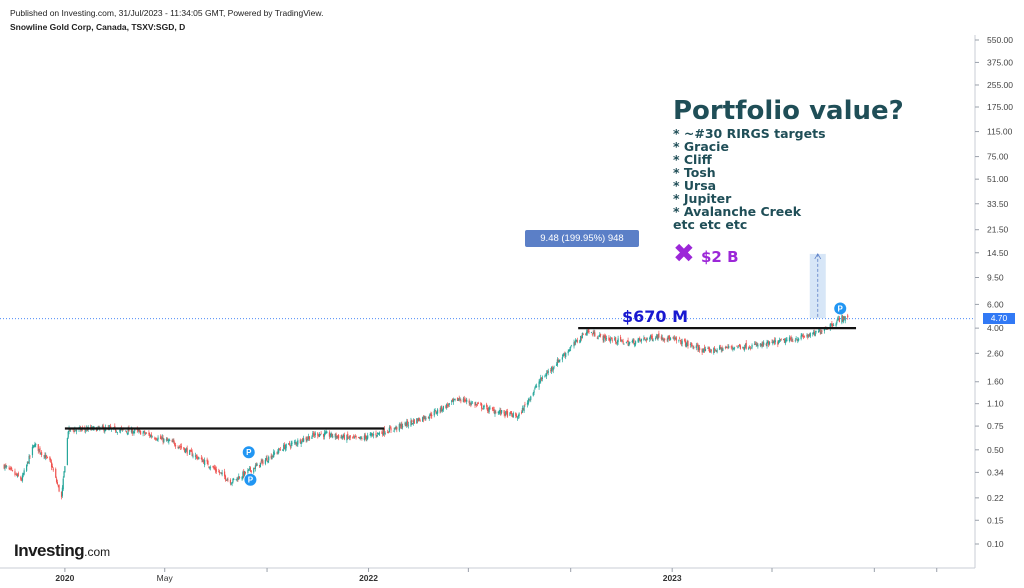 This screenshot has height=588, width=1024. Describe the element at coordinates (1000, 40) in the screenshot. I see `y-tick-label: 550.00` at that location.